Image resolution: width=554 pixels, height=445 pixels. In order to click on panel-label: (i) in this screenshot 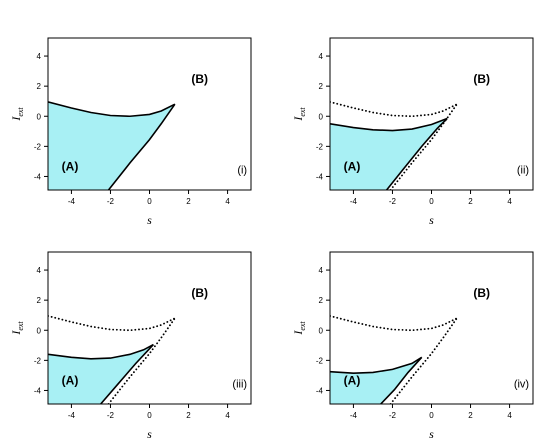, I will do `click(242, 170)`.